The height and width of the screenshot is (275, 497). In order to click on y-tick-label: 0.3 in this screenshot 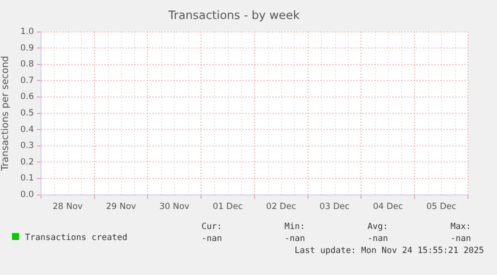, I will do `click(27, 146)`.